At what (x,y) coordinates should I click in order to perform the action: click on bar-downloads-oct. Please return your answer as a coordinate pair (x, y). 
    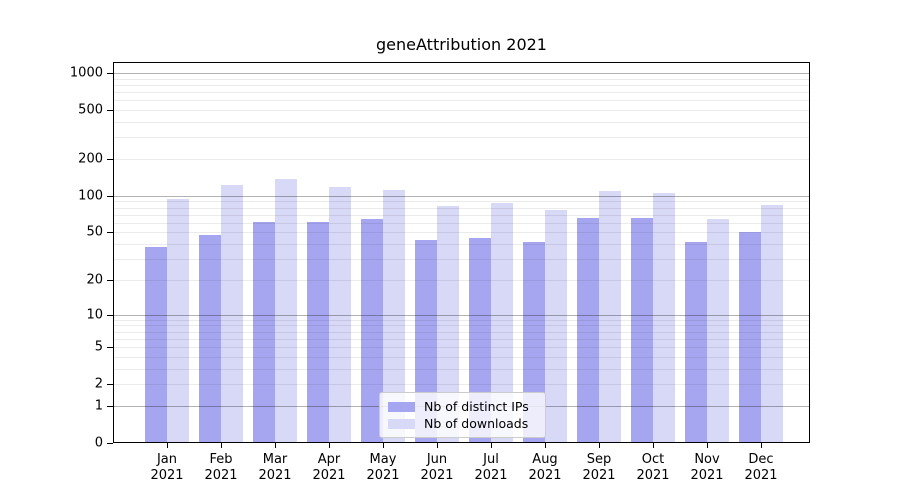
    Looking at the image, I should click on (664, 317).